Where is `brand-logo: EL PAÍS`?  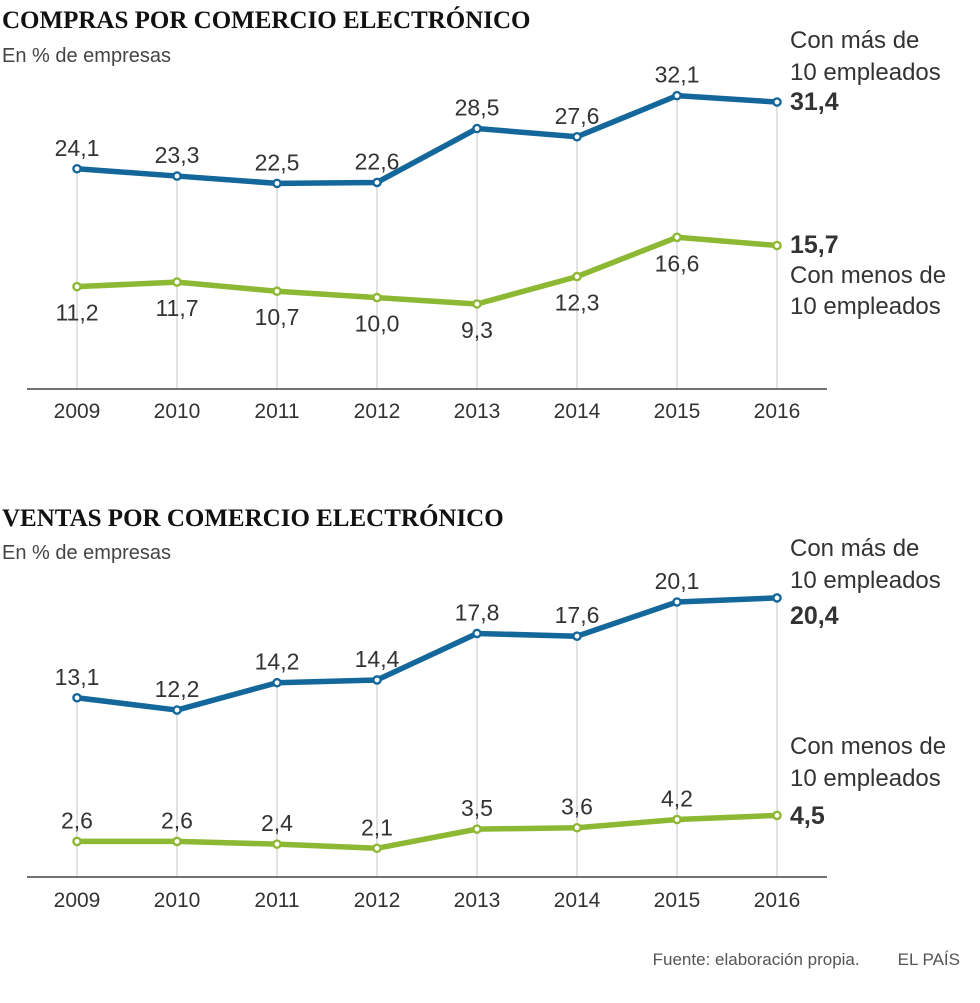
brand-logo: EL PAÍS is located at coordinates (928, 959).